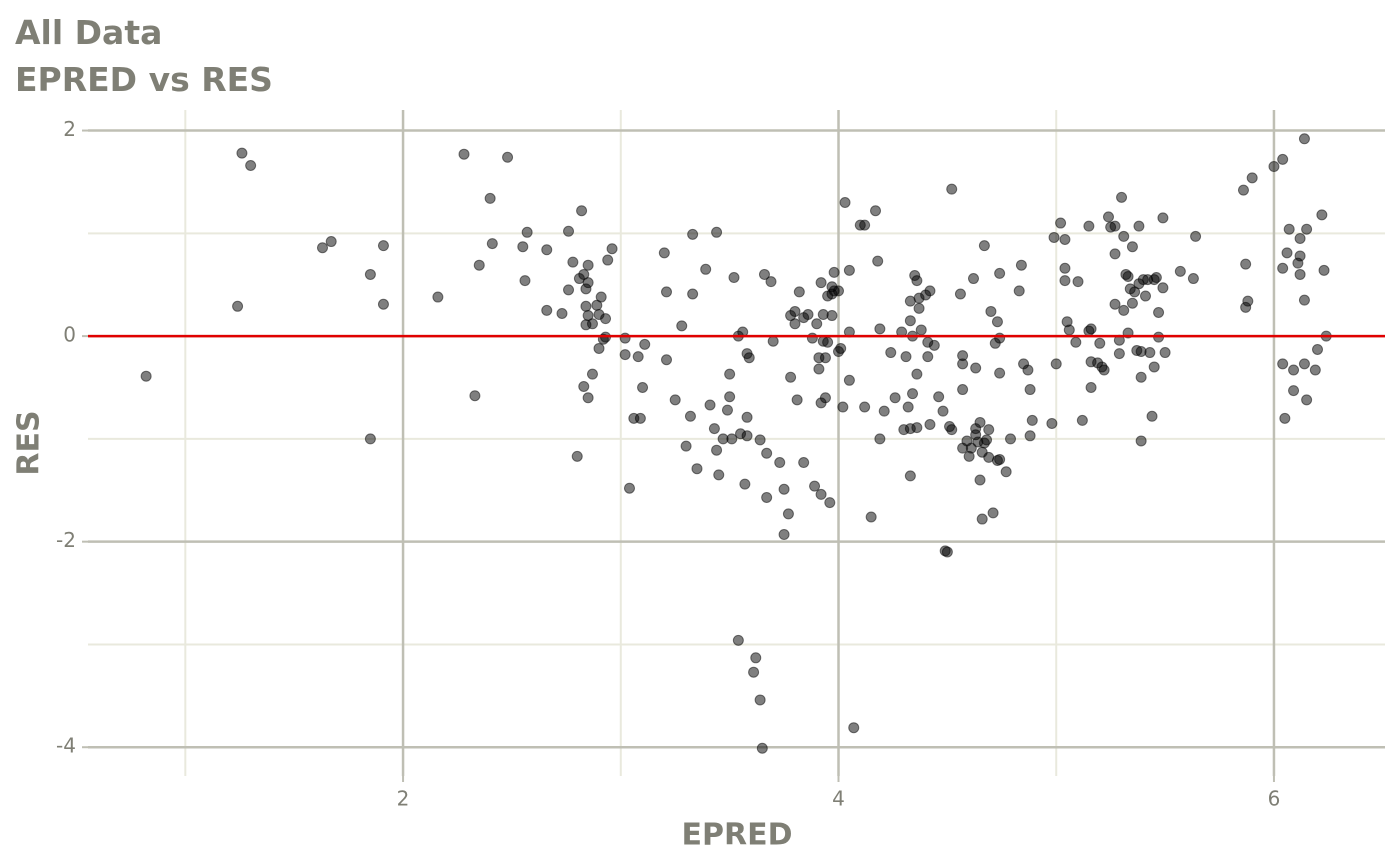 The height and width of the screenshot is (865, 1400). What do you see at coordinates (144, 79) in the screenshot?
I see `chart-subtitle: EPRED vs RES` at bounding box center [144, 79].